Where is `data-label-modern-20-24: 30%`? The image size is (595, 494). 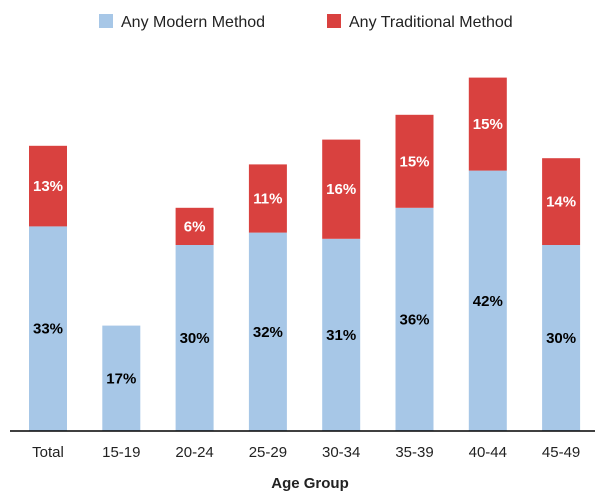 data-label-modern-20-24: 30% is located at coordinates (195, 338).